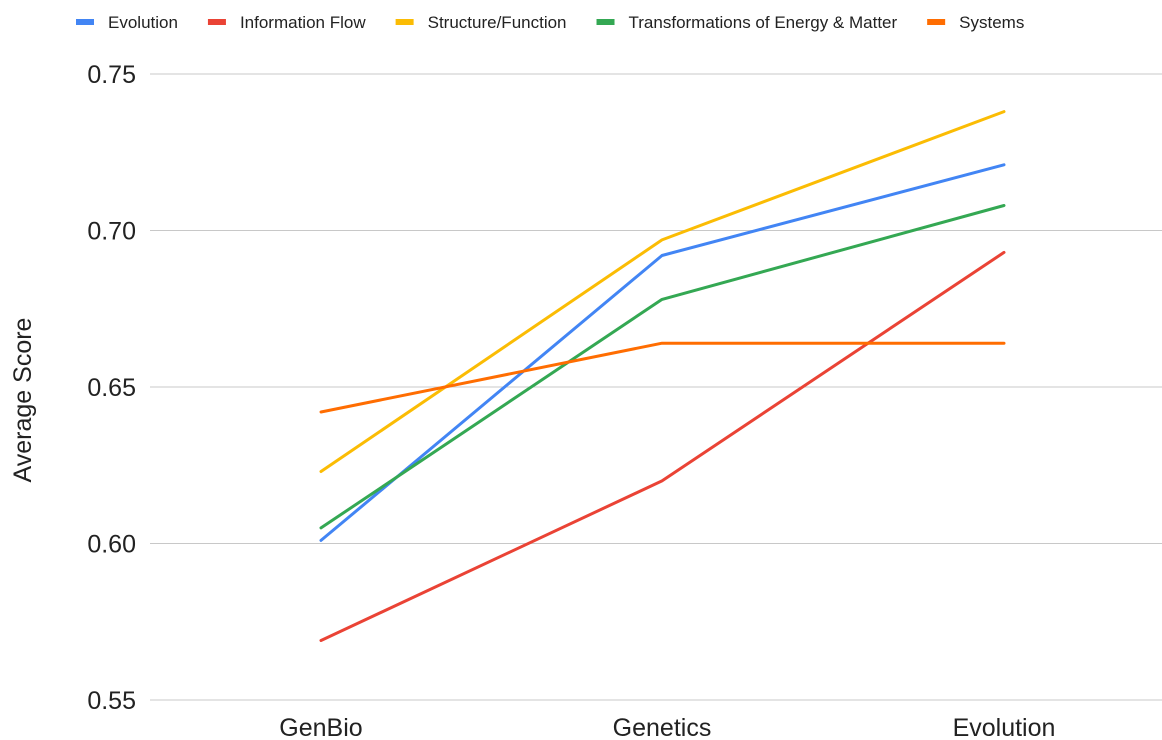 Image resolution: width=1162 pixels, height=740 pixels. I want to click on x-tick-label: Evolution, so click(1004, 727).